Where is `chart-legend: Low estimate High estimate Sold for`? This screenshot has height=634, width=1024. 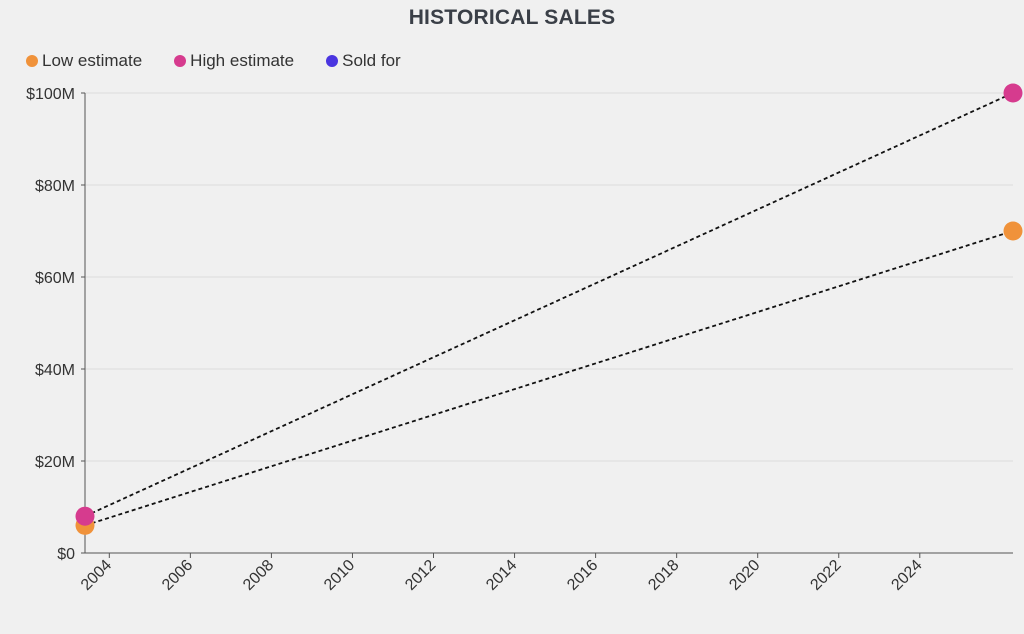
chart-legend: Low estimate High estimate Sold for is located at coordinates (229, 61).